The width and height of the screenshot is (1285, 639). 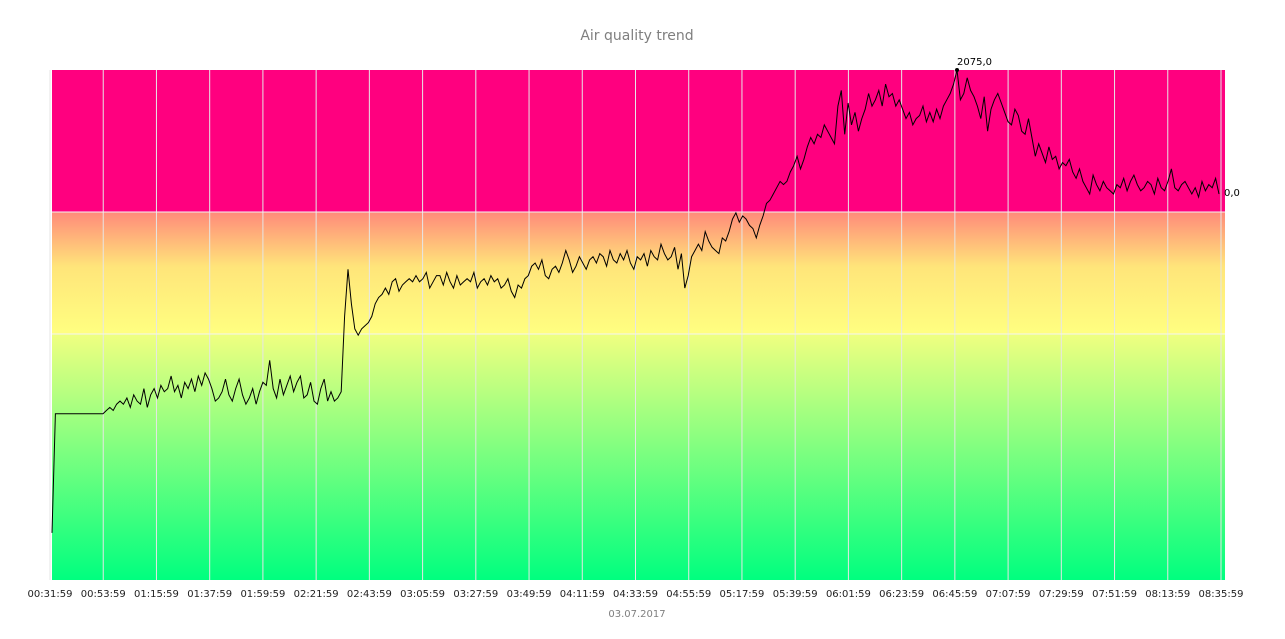 I want to click on x-tick-label: 01:59:59, so click(x=262, y=594).